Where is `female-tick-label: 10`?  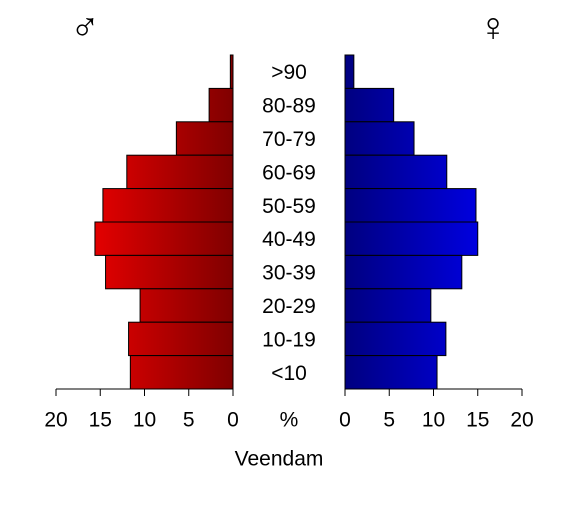
female-tick-label: 10 is located at coordinates (433, 420).